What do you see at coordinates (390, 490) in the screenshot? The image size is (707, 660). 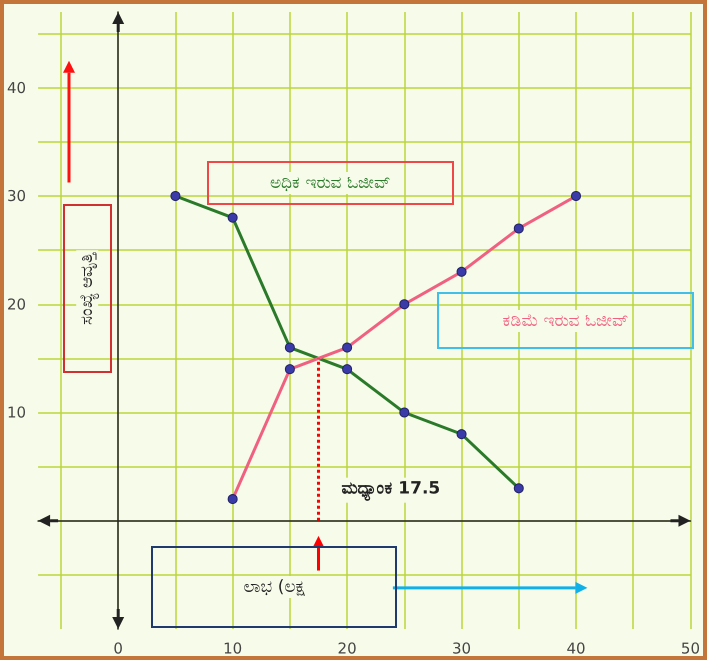 I see `ref-line-label: ಮಧ್ಯಾಂಕ 17.5` at bounding box center [390, 490].